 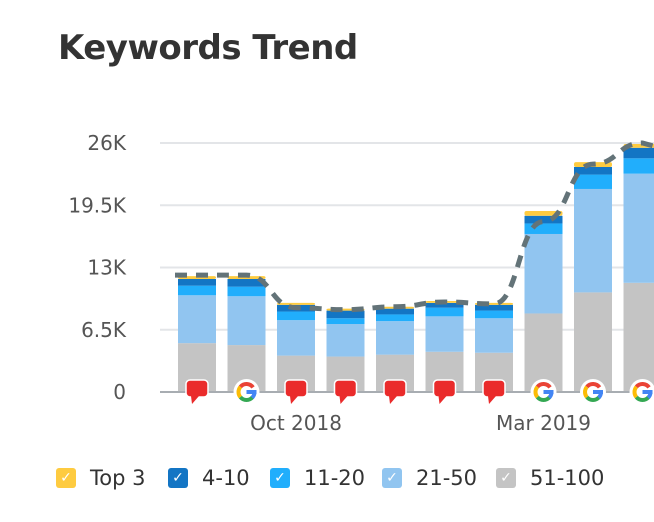 What do you see at coordinates (567, 478) in the screenshot?
I see `legend-label: 51-100` at bounding box center [567, 478].